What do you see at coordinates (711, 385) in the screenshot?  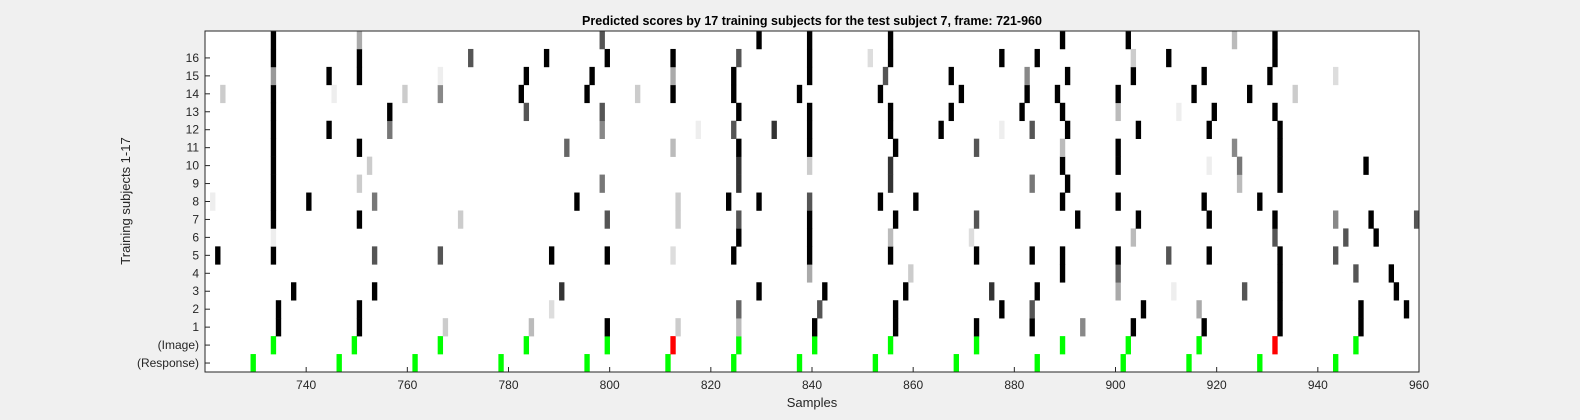 I see `x-tick-label: 820` at bounding box center [711, 385].